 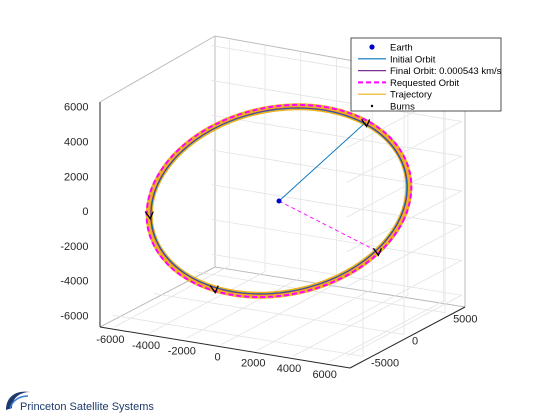 What do you see at coordinates (282, 337) in the screenshot?
I see `floor-axes` at bounding box center [282, 337].